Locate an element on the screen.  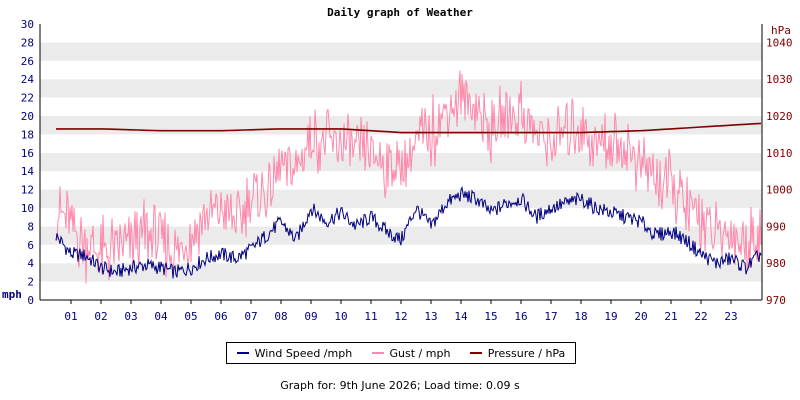
y-axis-label-left: mph is located at coordinates (12, 294).